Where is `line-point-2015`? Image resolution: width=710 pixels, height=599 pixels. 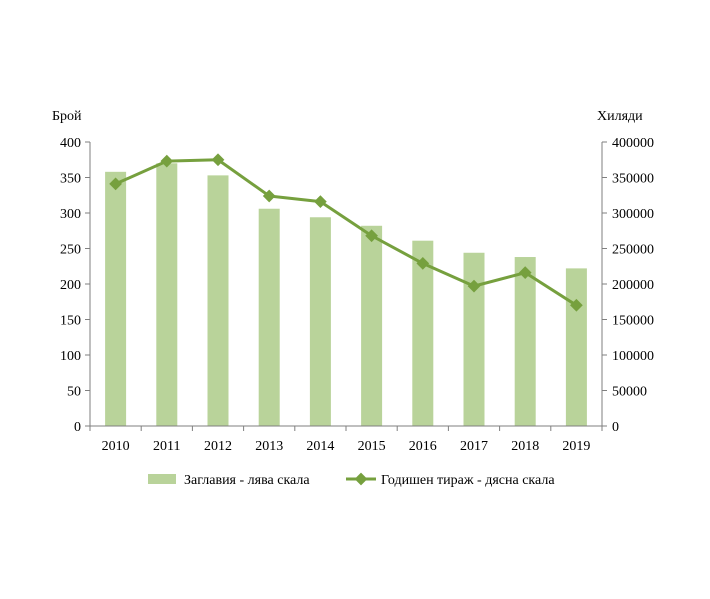
line-point-2015 is located at coordinates (371, 236).